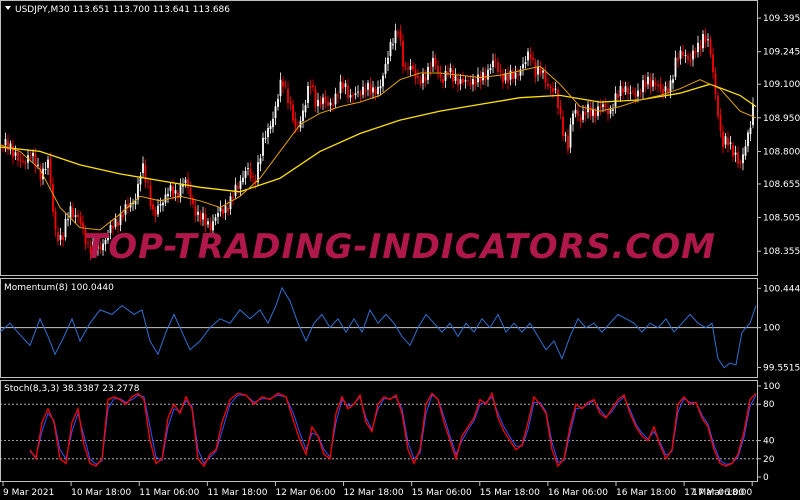 Image resolution: width=800 pixels, height=500 pixels. What do you see at coordinates (769, 460) in the screenshot?
I see `stochastic-tick-label: 20` at bounding box center [769, 460].